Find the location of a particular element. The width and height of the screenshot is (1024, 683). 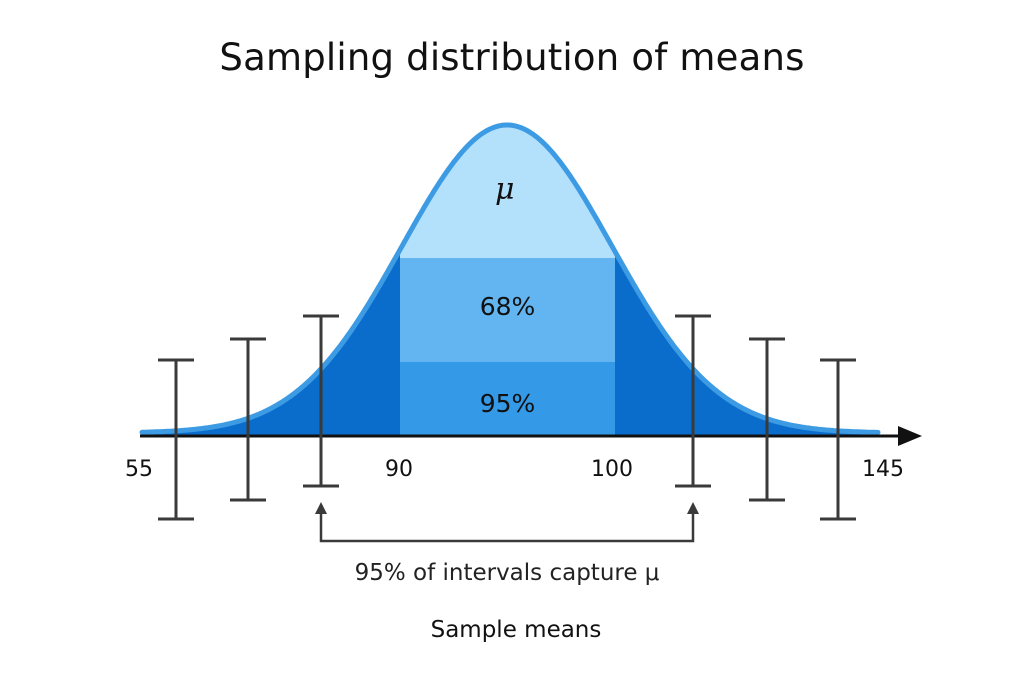

band-68-label: 68% is located at coordinates (507, 306).